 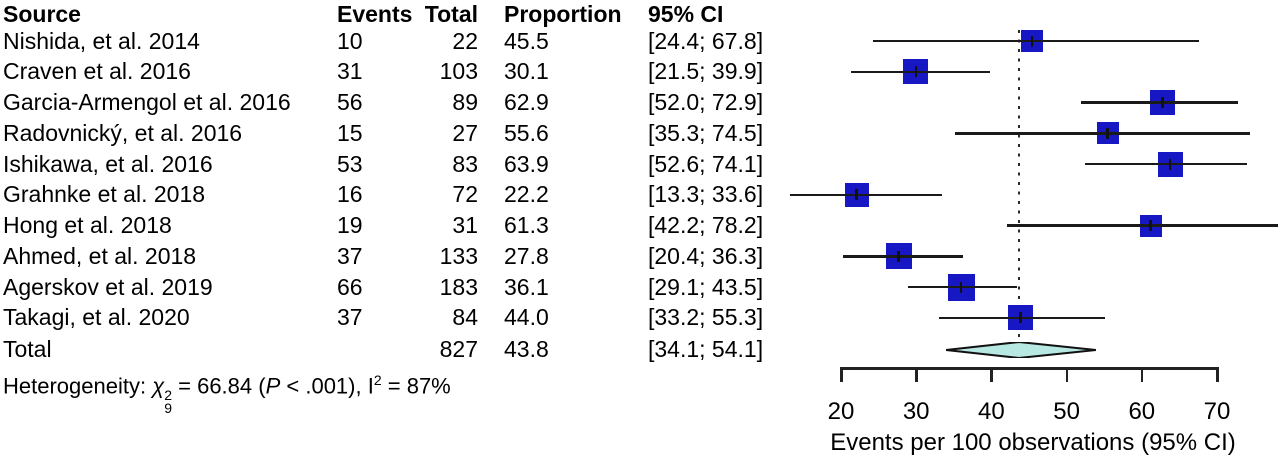 I want to click on x-axis-ticklabel-30: 30, so click(x=916, y=411).